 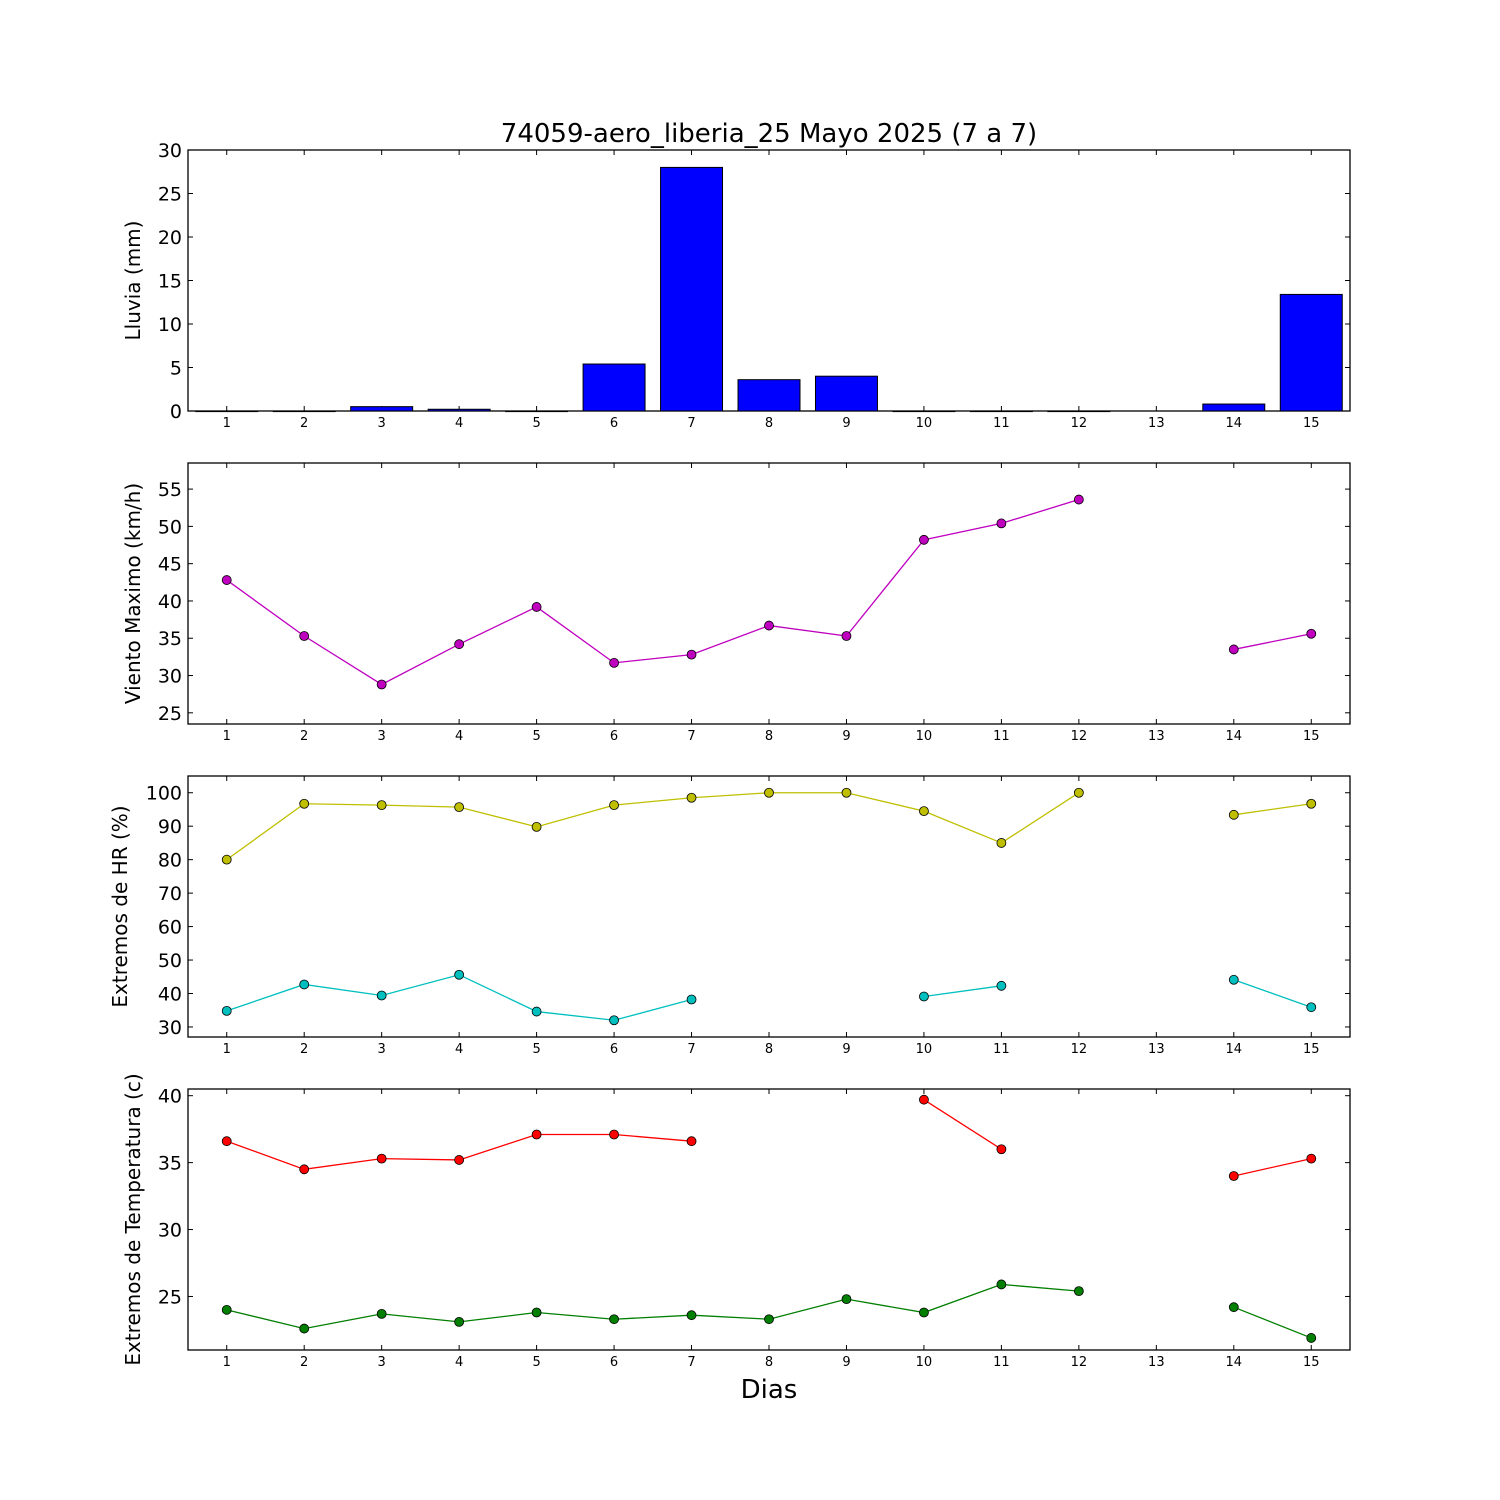 What do you see at coordinates (170, 1028) in the screenshot?
I see `y-tick-label: 30` at bounding box center [170, 1028].